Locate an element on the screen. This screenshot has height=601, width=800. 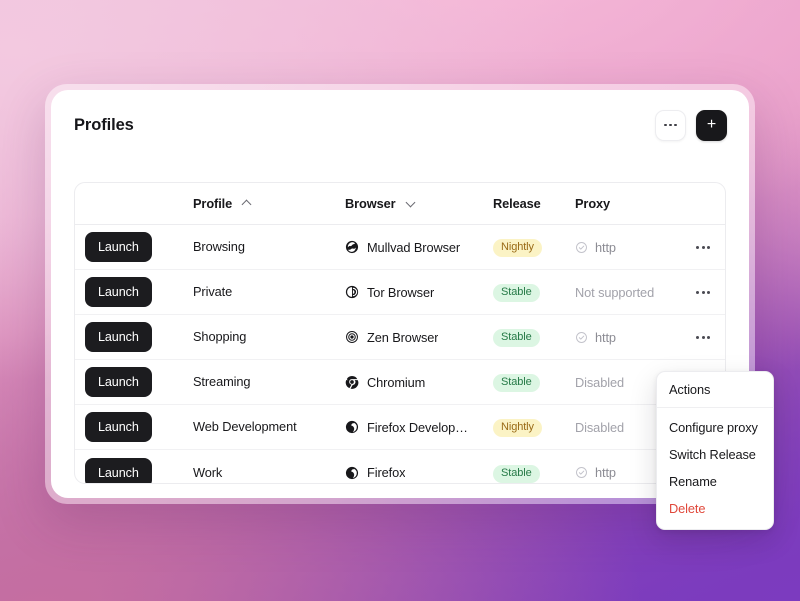
cell-browser: Chromium is located at coordinates (419, 382).